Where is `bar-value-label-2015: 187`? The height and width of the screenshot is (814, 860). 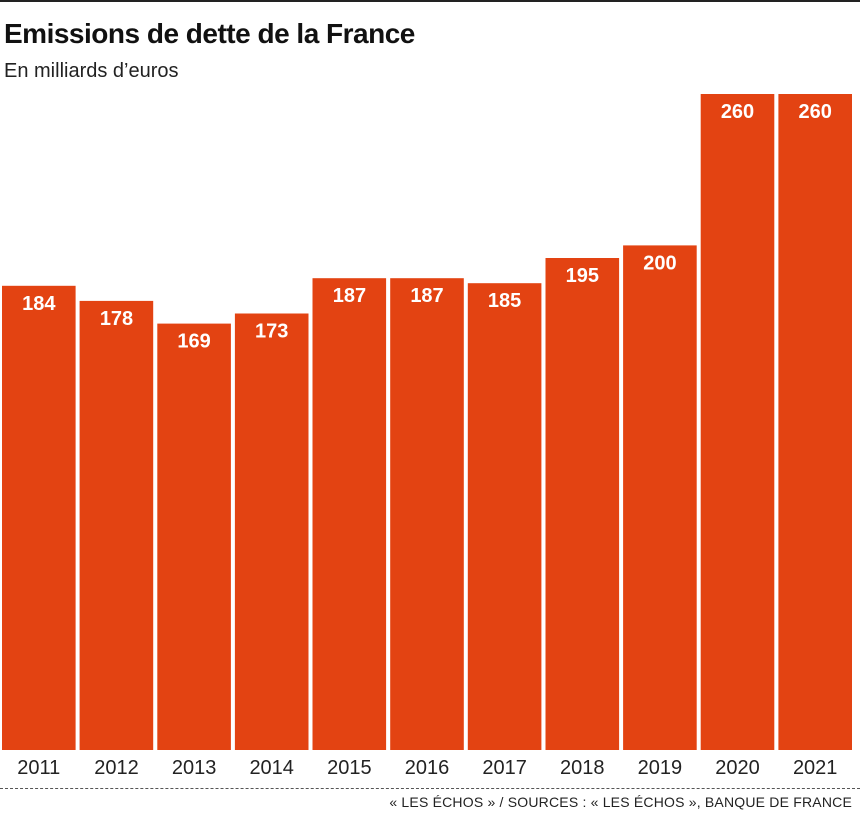 bar-value-label-2015: 187 is located at coordinates (349, 296).